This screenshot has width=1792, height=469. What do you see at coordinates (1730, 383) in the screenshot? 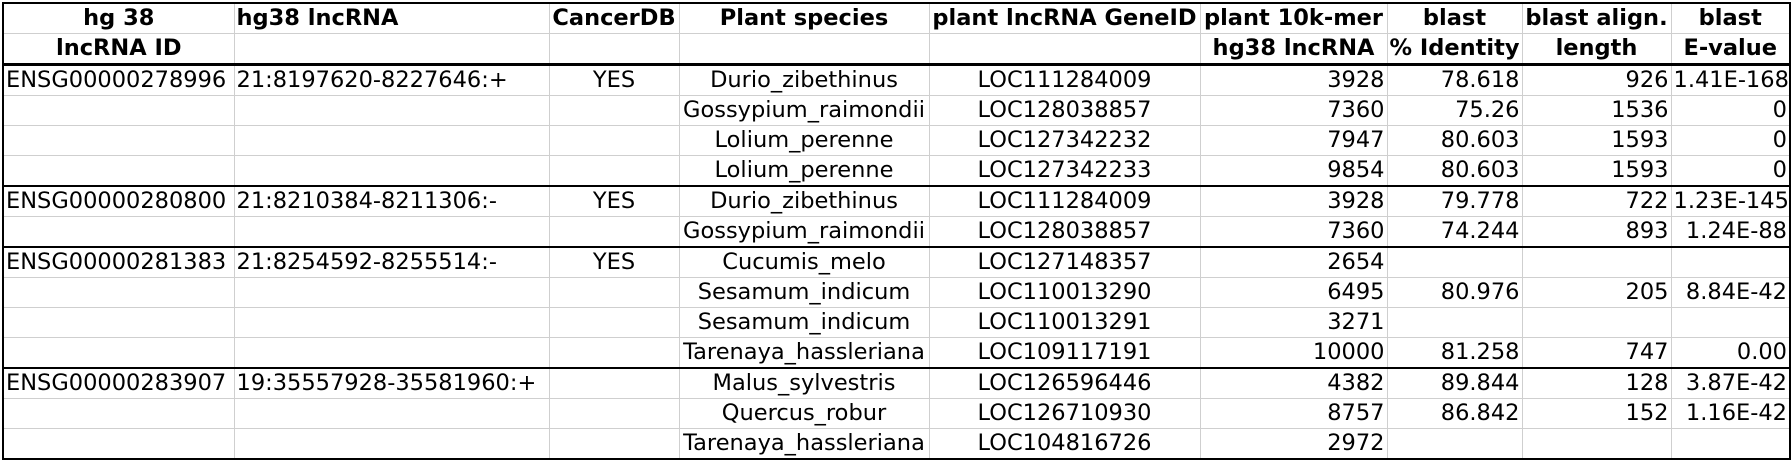
I see `cell-blast-evalue: 3.87E-42` at bounding box center [1730, 383].